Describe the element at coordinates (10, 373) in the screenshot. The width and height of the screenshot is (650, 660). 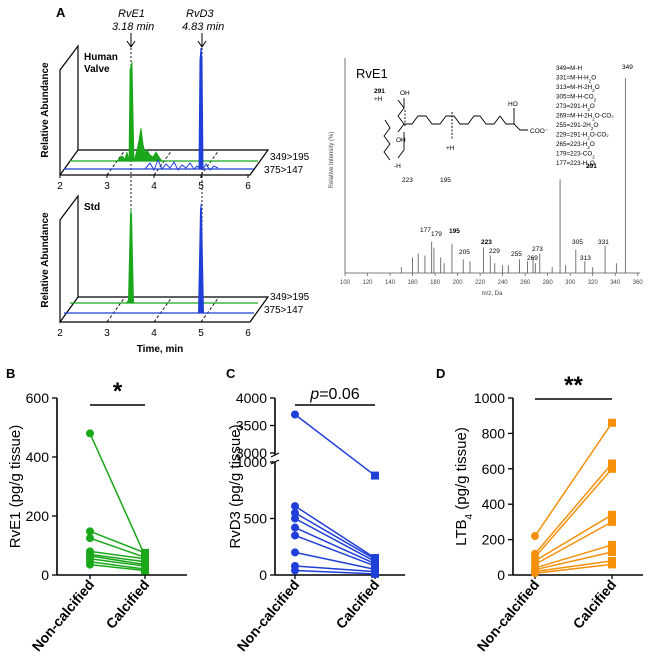
I see `panel-b-letter: B` at that location.